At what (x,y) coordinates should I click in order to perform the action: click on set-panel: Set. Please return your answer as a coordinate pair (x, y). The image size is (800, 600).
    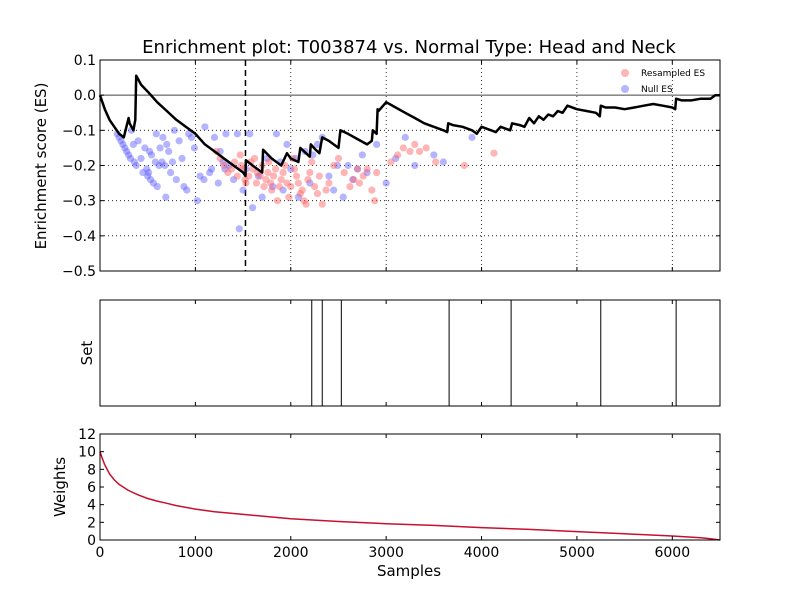
    Looking at the image, I should click on (399, 353).